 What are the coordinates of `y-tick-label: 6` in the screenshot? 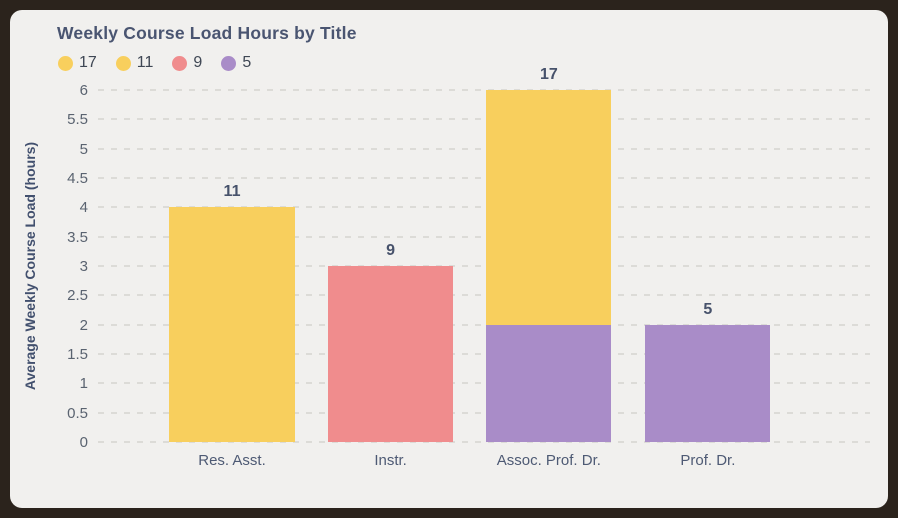 It's located at (83, 90).